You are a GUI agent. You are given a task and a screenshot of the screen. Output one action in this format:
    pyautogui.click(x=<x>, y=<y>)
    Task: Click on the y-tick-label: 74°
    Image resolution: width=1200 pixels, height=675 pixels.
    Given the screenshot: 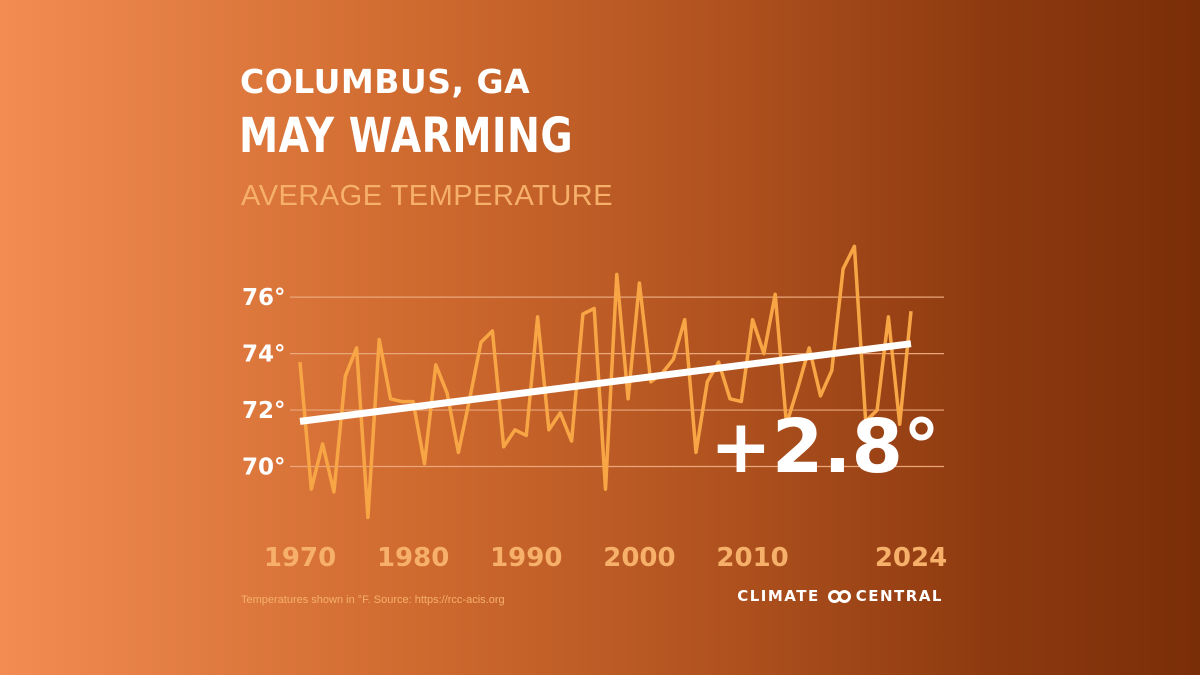 What is the action you would take?
    pyautogui.click(x=264, y=355)
    